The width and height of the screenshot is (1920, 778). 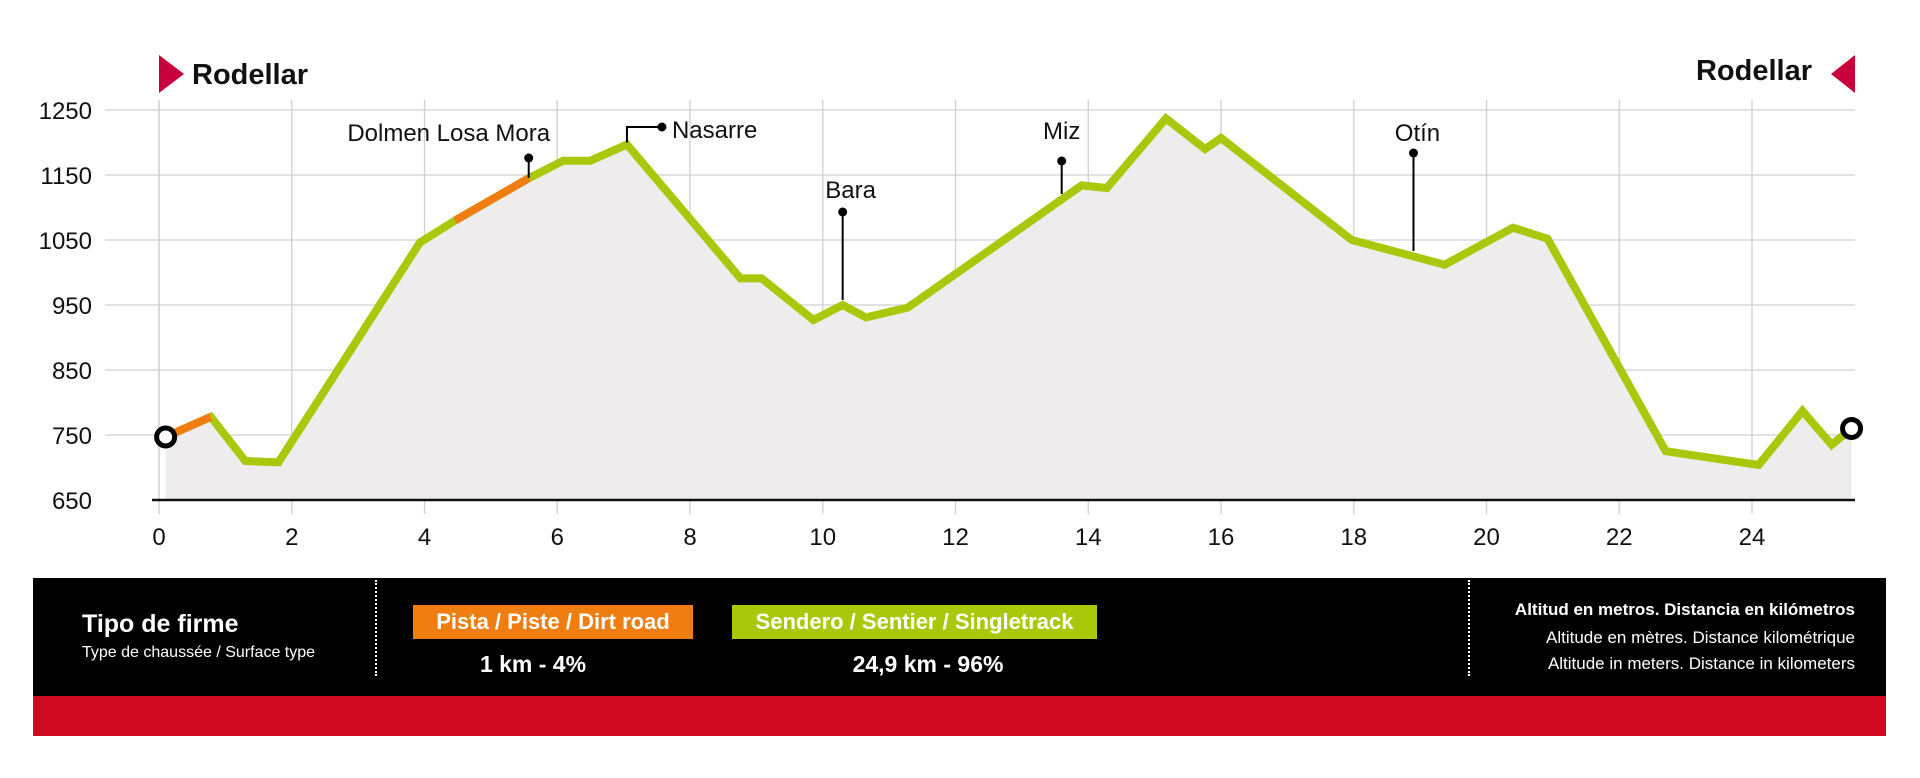 What do you see at coordinates (714, 130) in the screenshot?
I see `annotation-label: Nasarre` at bounding box center [714, 130].